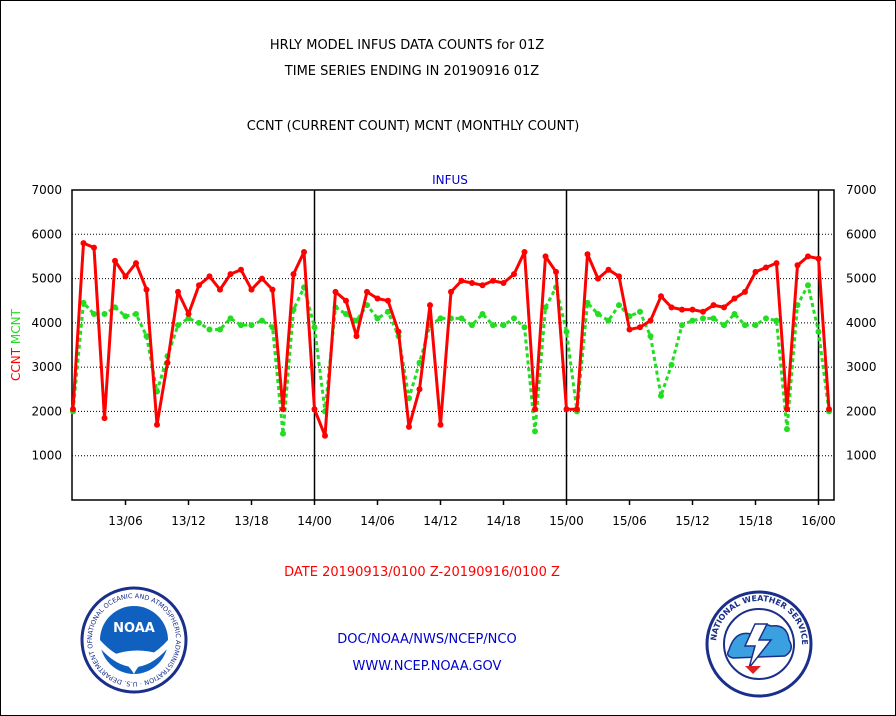  What do you see at coordinates (861, 367) in the screenshot?
I see `y-tick-label-right: 3000` at bounding box center [861, 367].